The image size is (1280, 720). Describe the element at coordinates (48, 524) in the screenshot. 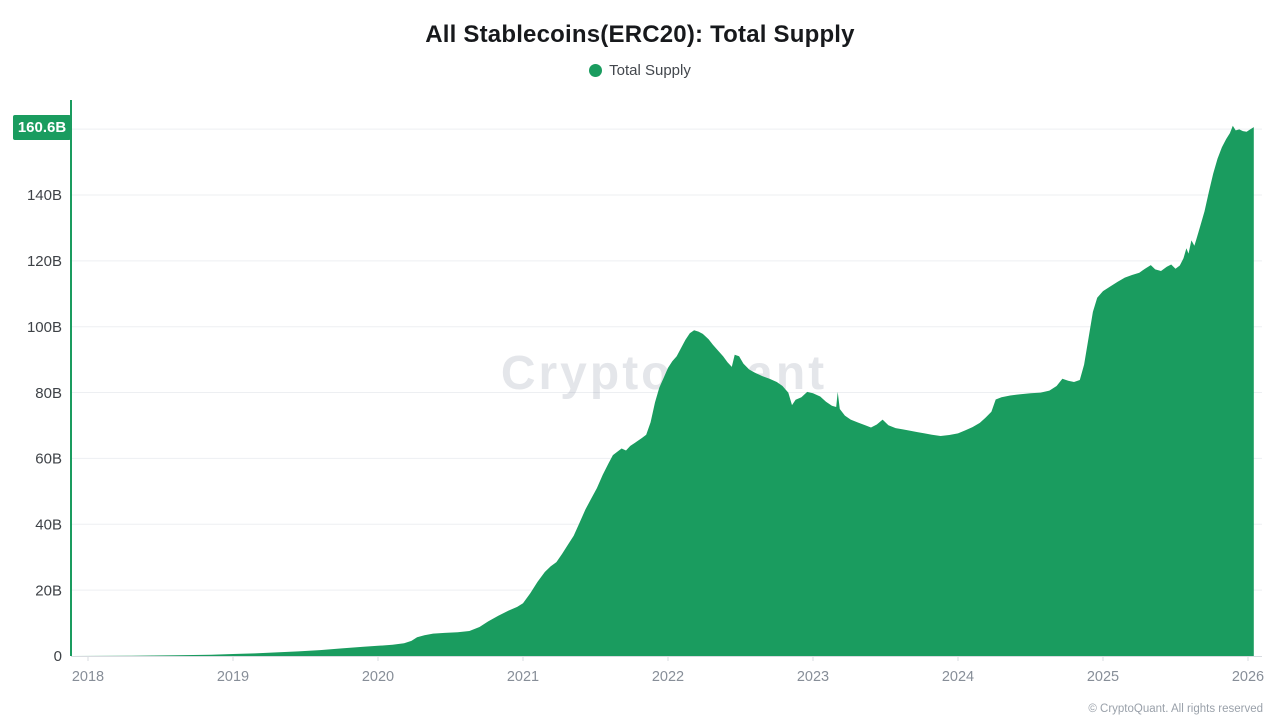

I see `y-axis-label: 40B` at that location.